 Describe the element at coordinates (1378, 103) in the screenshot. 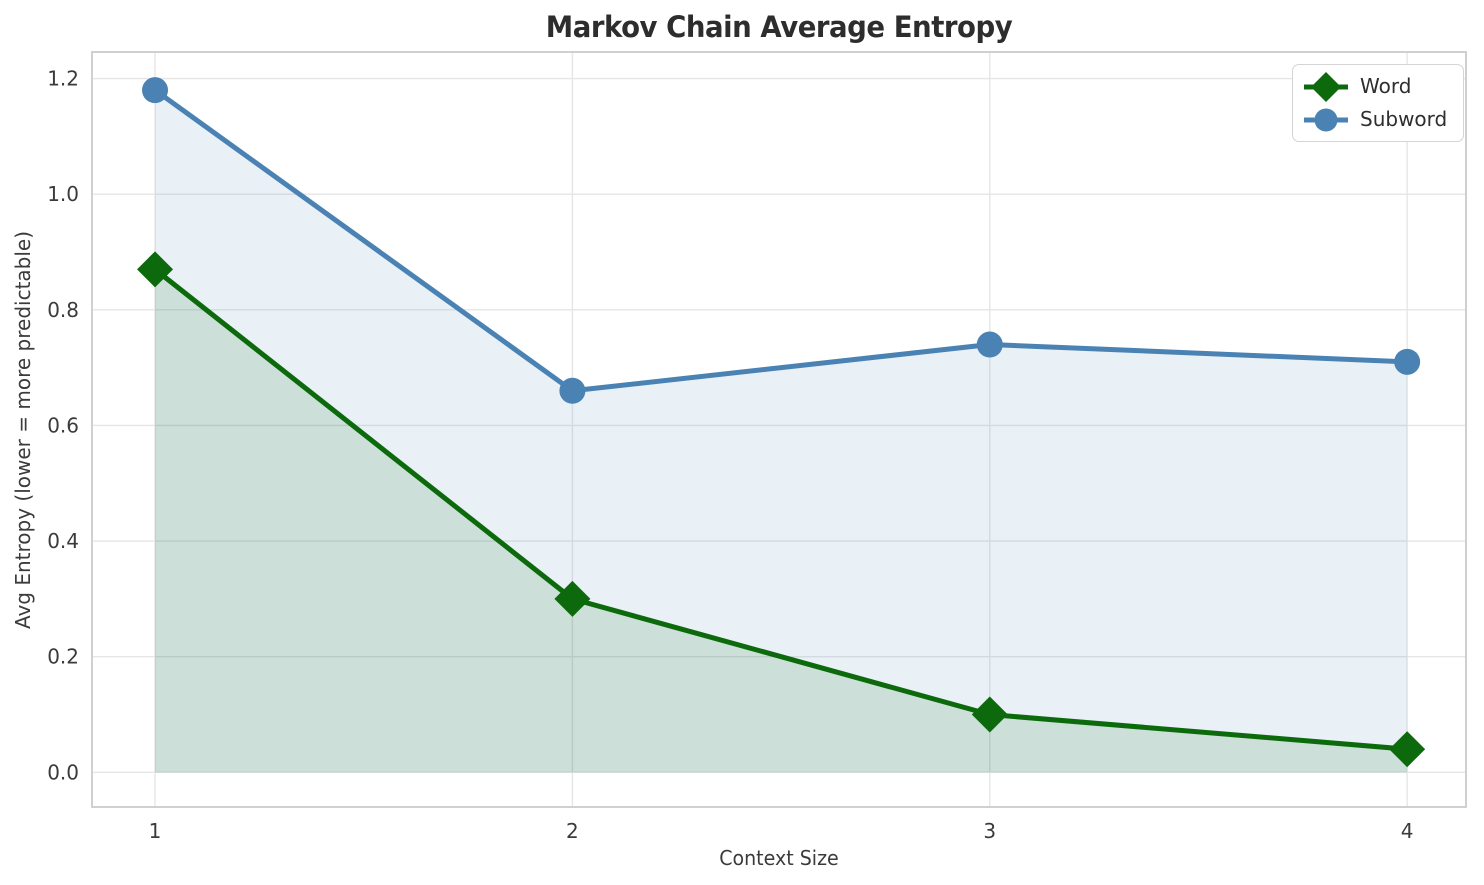

I see `legend: Word Subword` at that location.